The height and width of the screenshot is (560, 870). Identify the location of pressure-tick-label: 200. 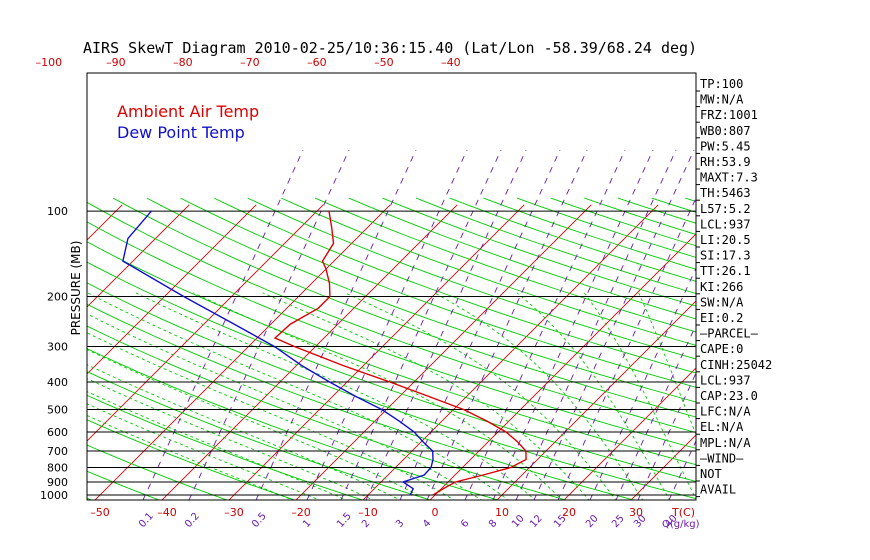
(57, 297).